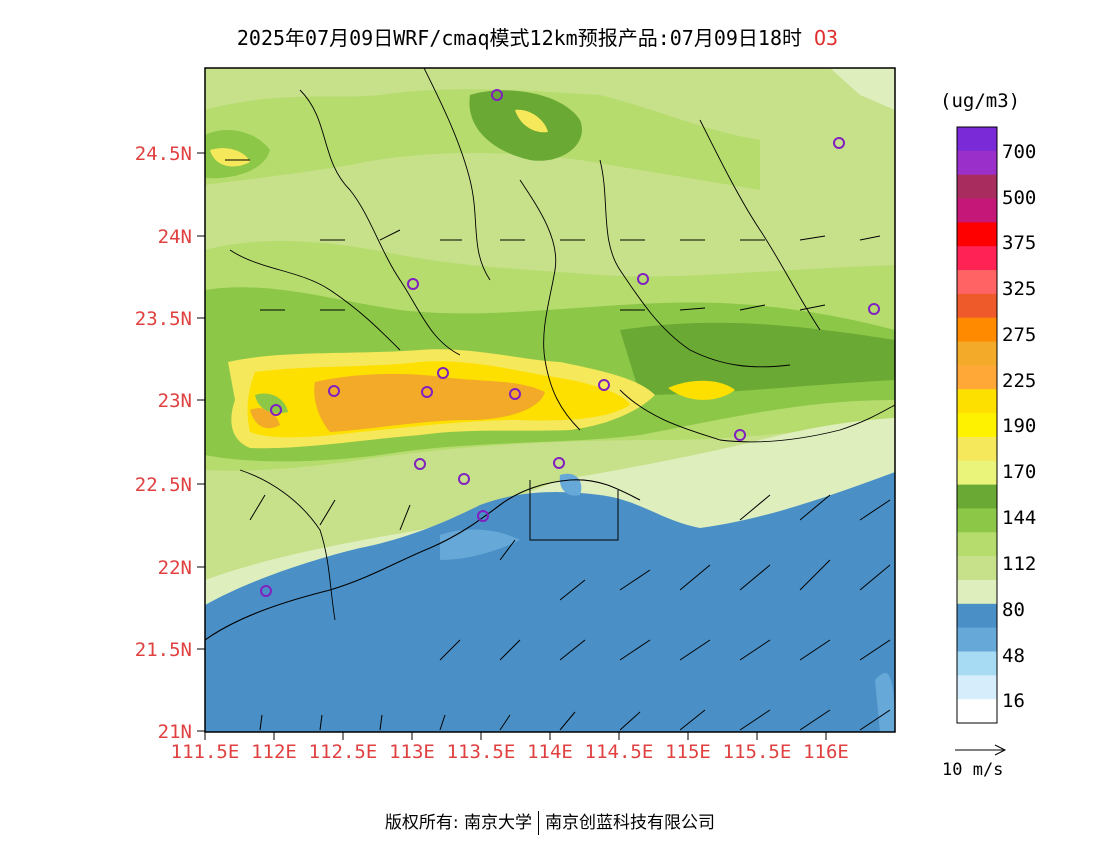 The height and width of the screenshot is (850, 1100). What do you see at coordinates (980, 101) in the screenshot?
I see `legend-unit: (ug/m3)` at bounding box center [980, 101].